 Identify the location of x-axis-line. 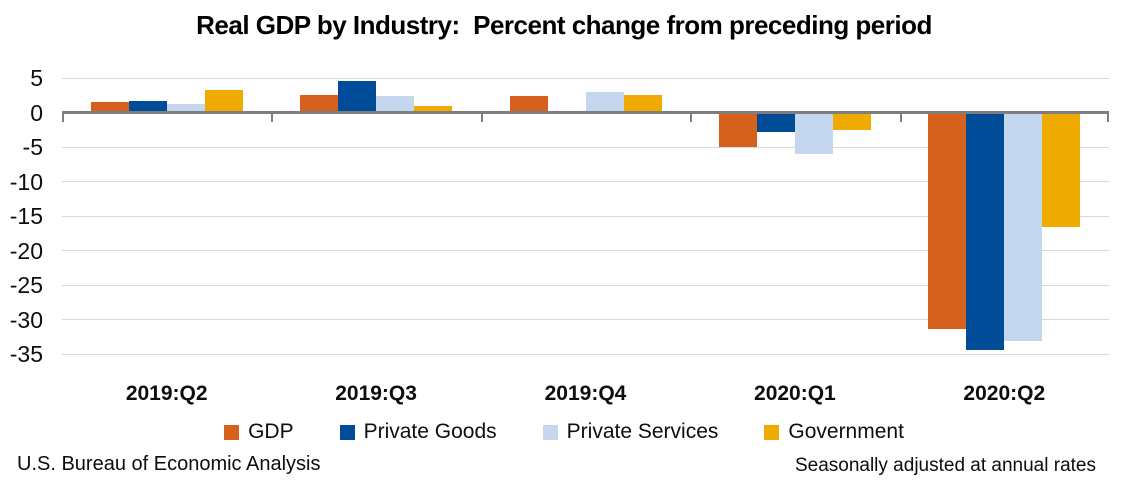
(585, 112).